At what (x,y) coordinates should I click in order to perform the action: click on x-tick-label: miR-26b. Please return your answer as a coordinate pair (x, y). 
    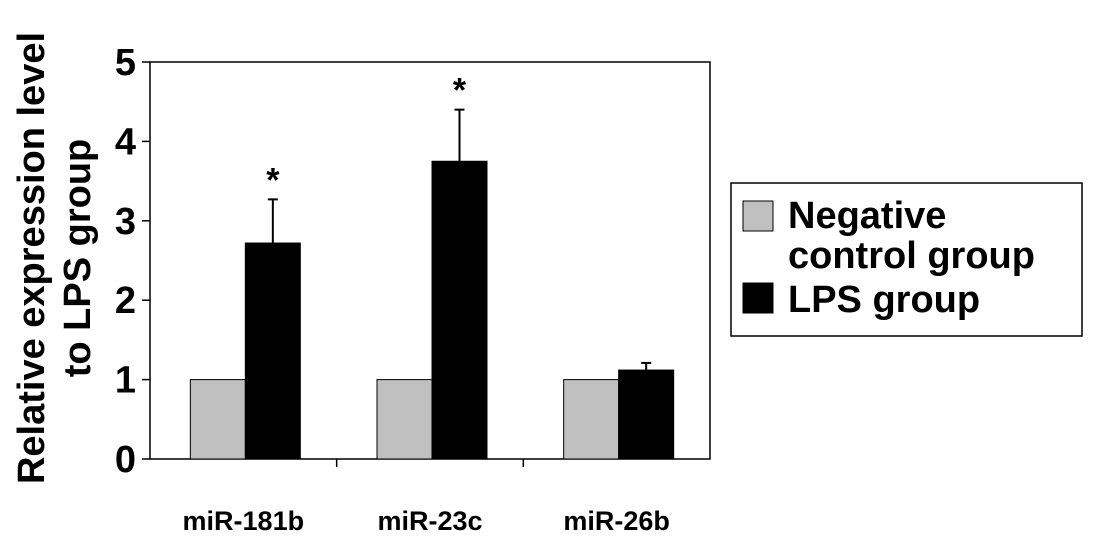
    Looking at the image, I should click on (616, 521).